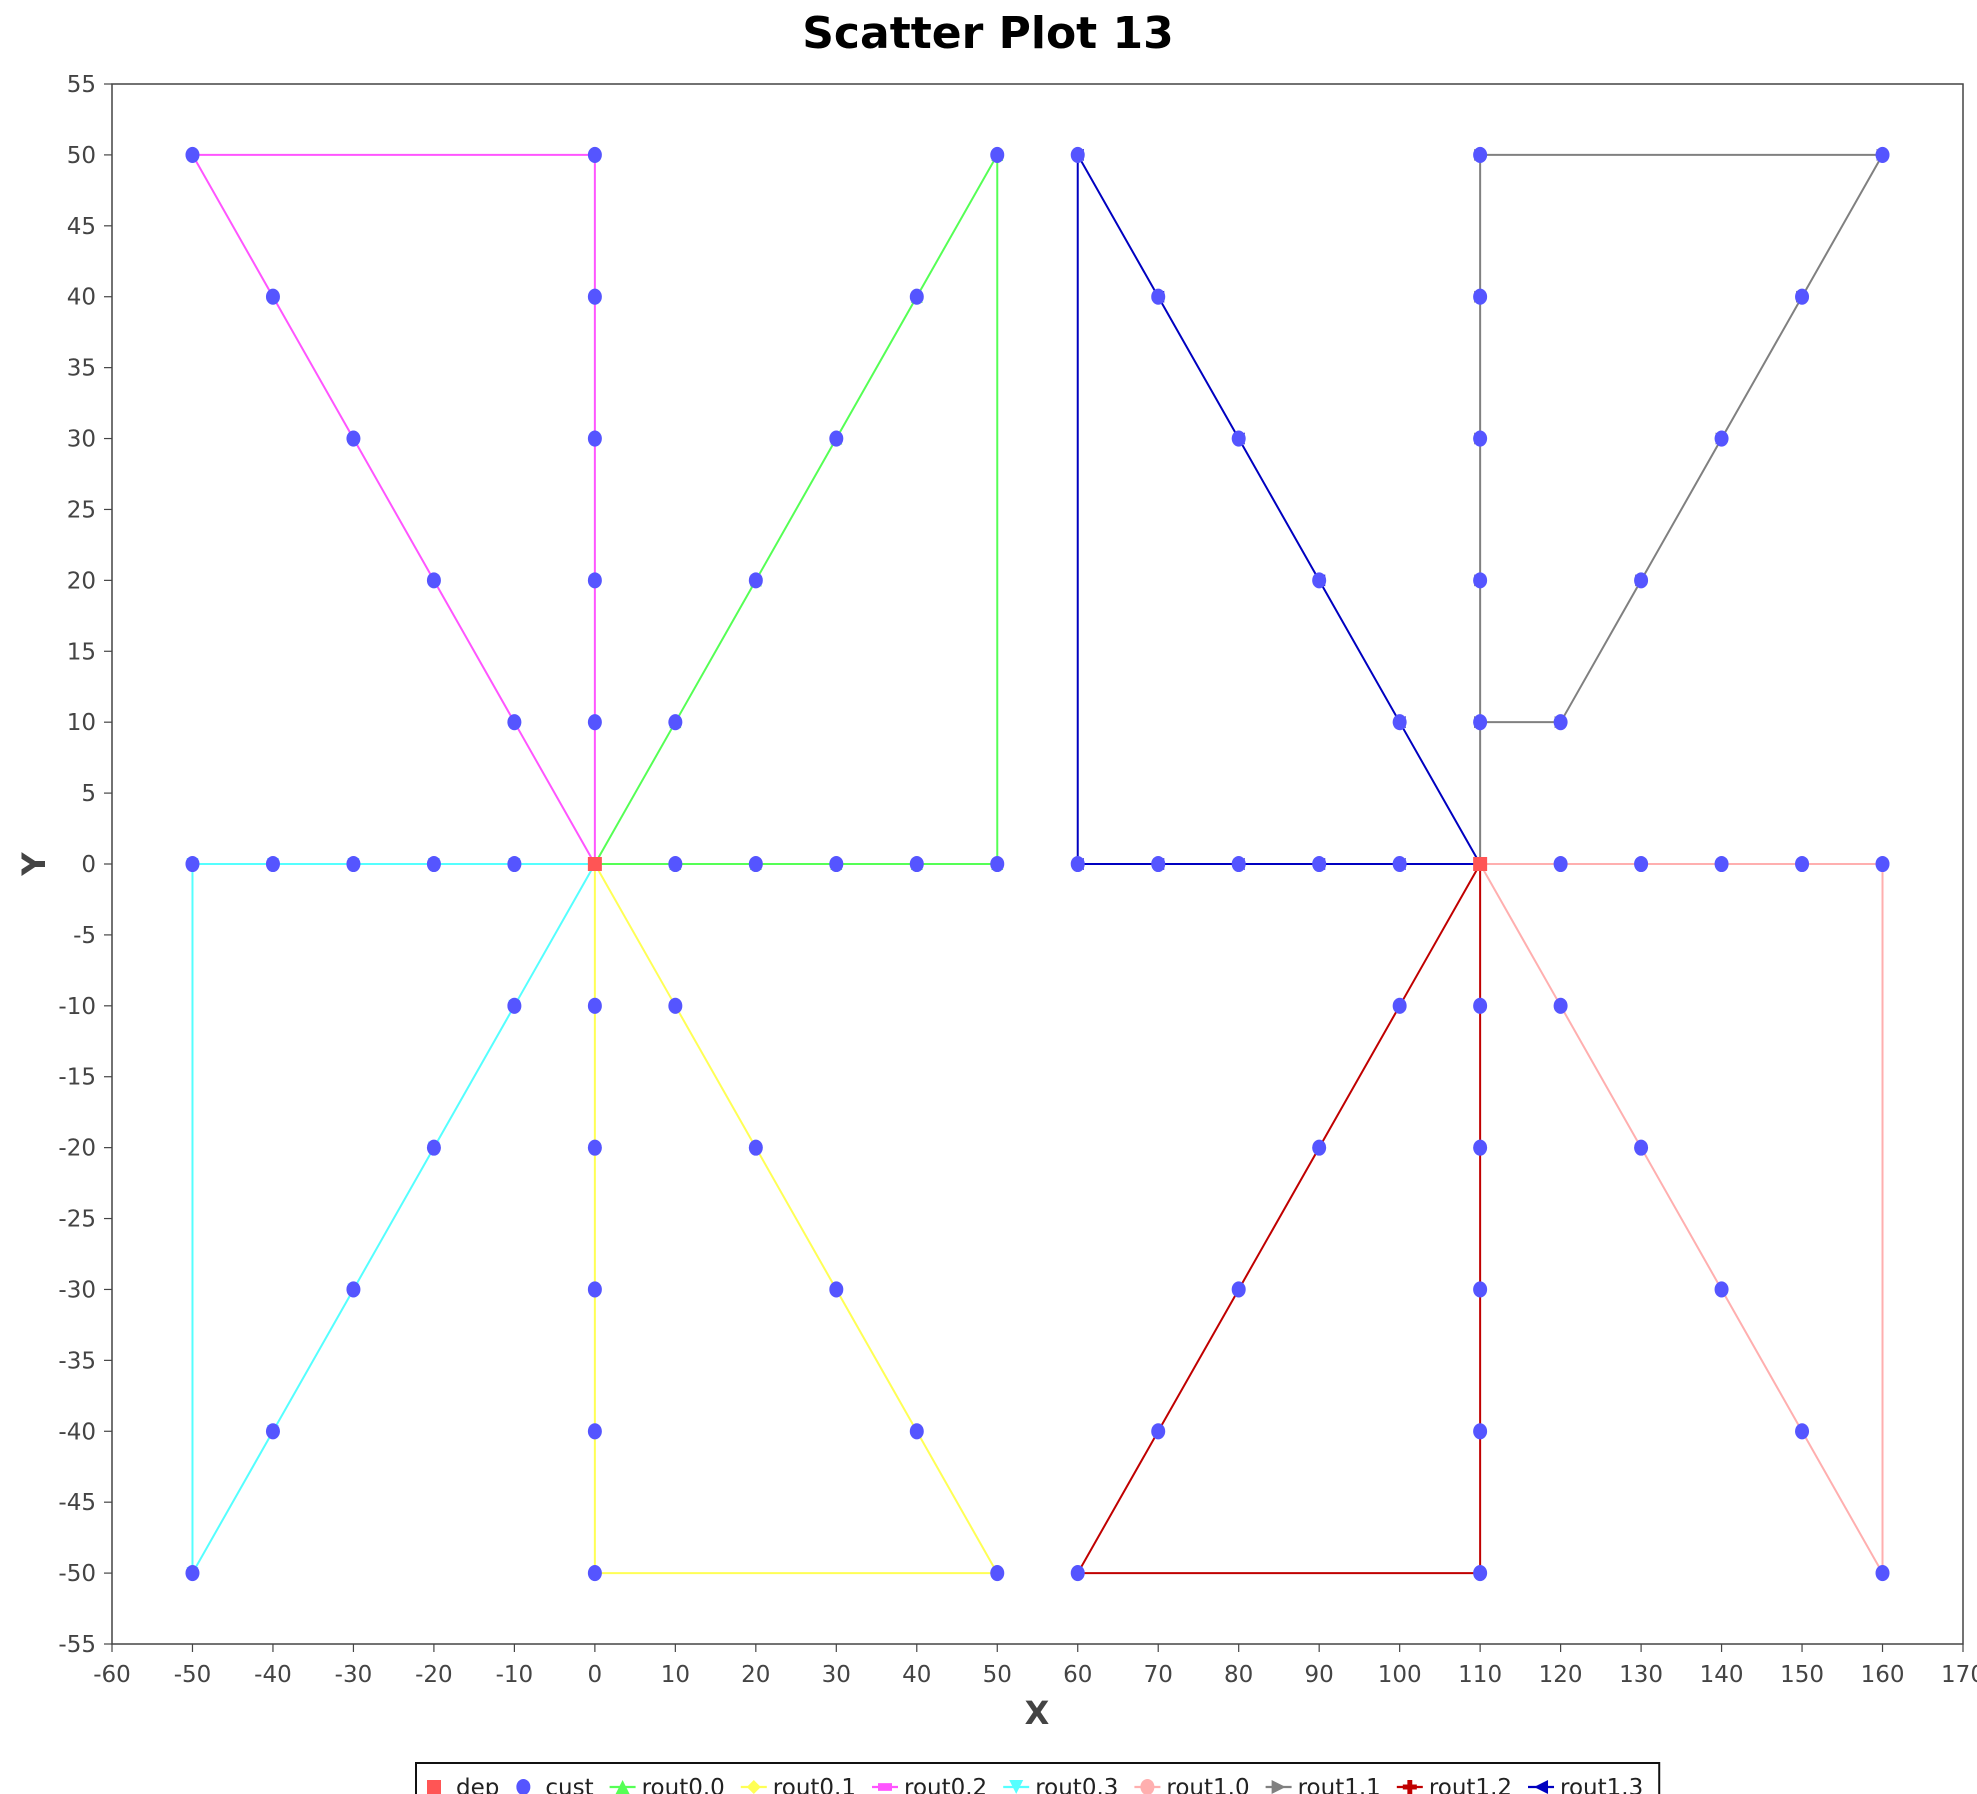 This screenshot has height=1794, width=1977. Describe the element at coordinates (988, 33) in the screenshot. I see `chart-title: Scatter Plot 13` at that location.